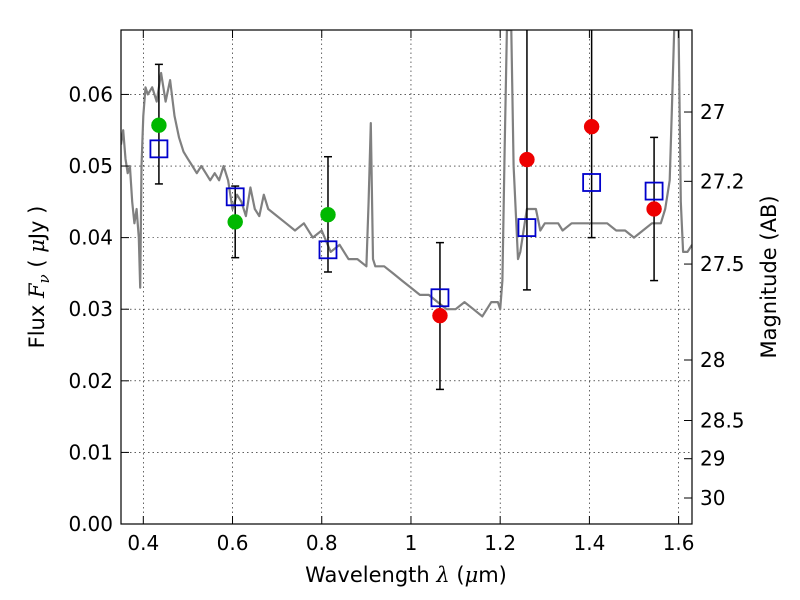 The image size is (800, 600). What do you see at coordinates (90, 166) in the screenshot?
I see `y-tick-label: 0.05` at bounding box center [90, 166].